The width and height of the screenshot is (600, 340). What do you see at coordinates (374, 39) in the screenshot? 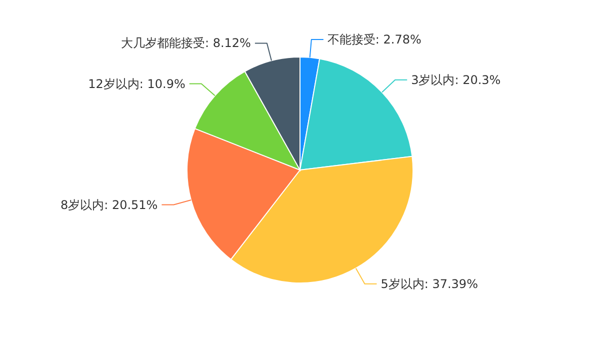
I see `slice-label: 不能接受: 2.78%` at bounding box center [374, 39].